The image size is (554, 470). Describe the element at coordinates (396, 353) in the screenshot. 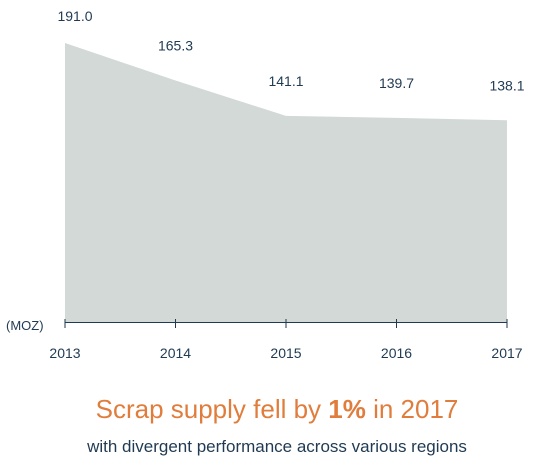

I see `x-tick-label: 2016` at that location.